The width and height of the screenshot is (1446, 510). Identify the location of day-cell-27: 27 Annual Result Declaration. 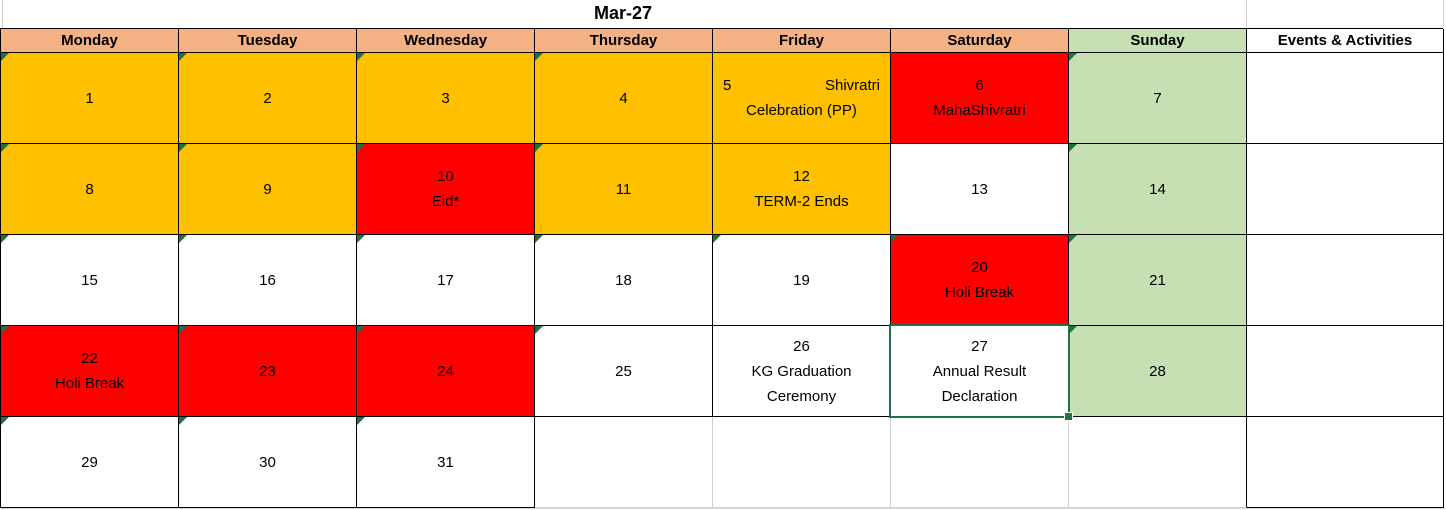
(981, 372).